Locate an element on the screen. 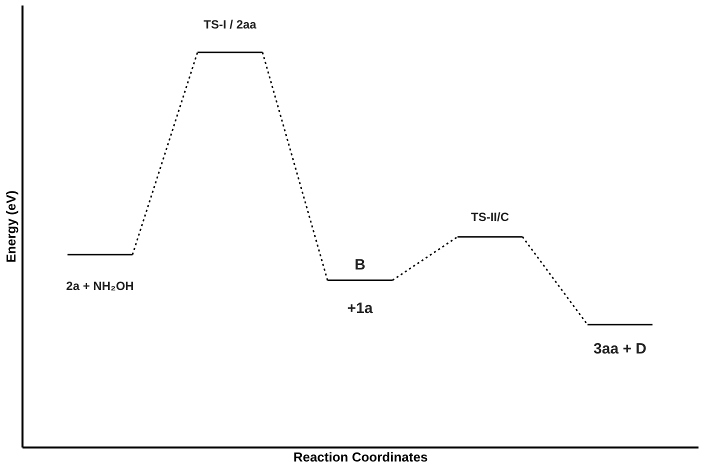 This screenshot has width=703, height=469. annotation: 2a + NH₂OH is located at coordinates (100, 286).